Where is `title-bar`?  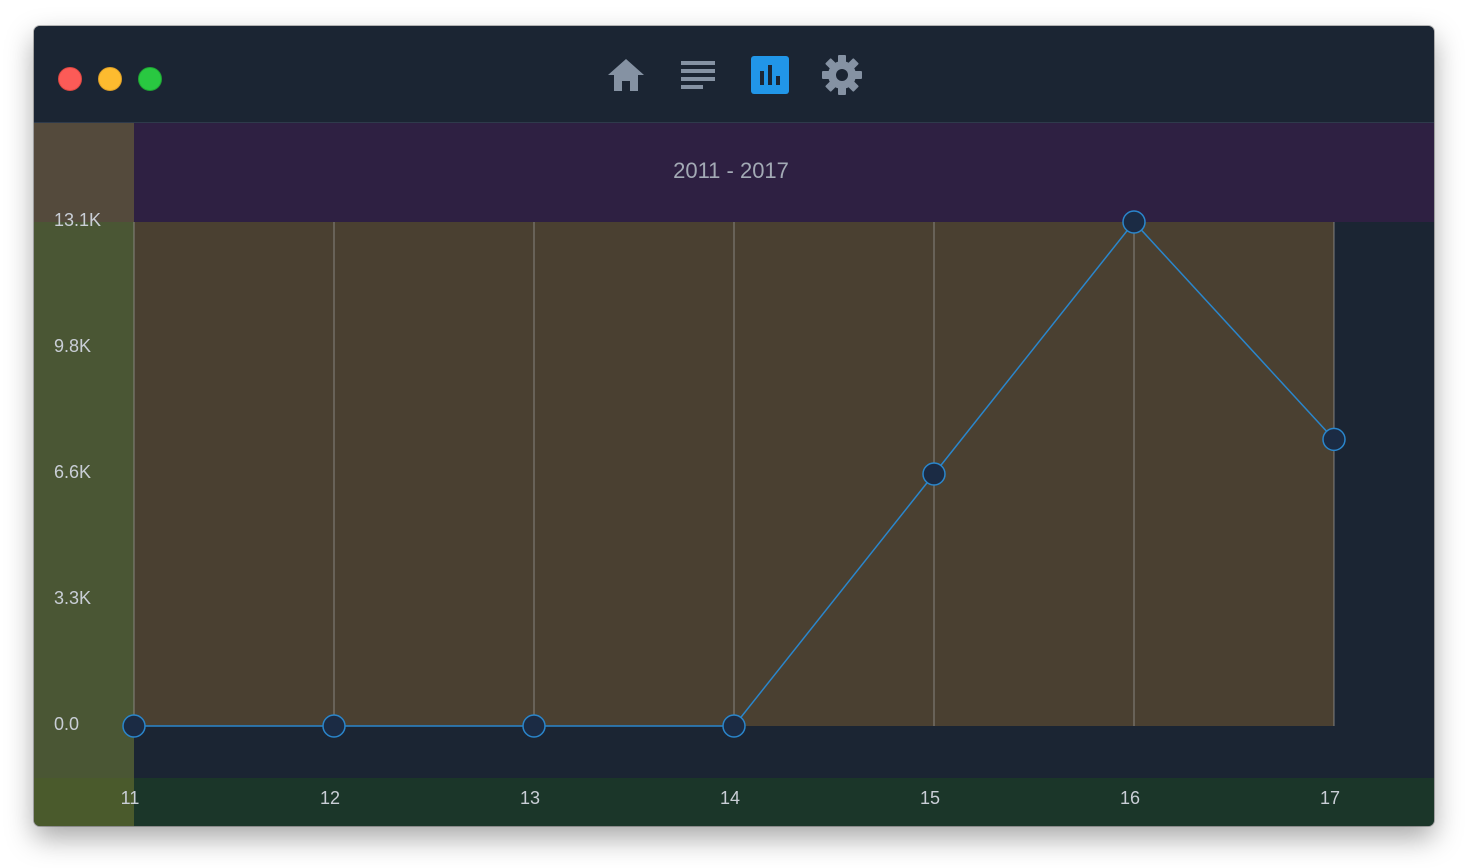
title-bar is located at coordinates (734, 74).